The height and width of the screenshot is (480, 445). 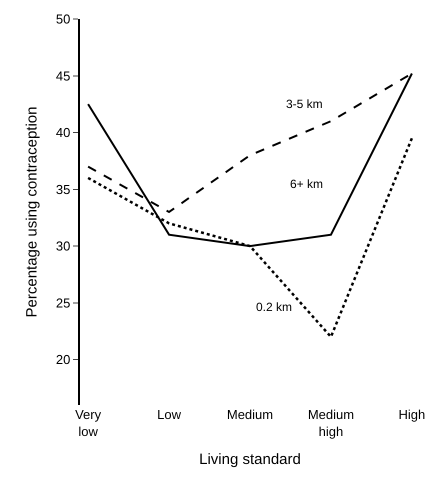 I want to click on y-tick-label: 50, so click(x=63, y=19).